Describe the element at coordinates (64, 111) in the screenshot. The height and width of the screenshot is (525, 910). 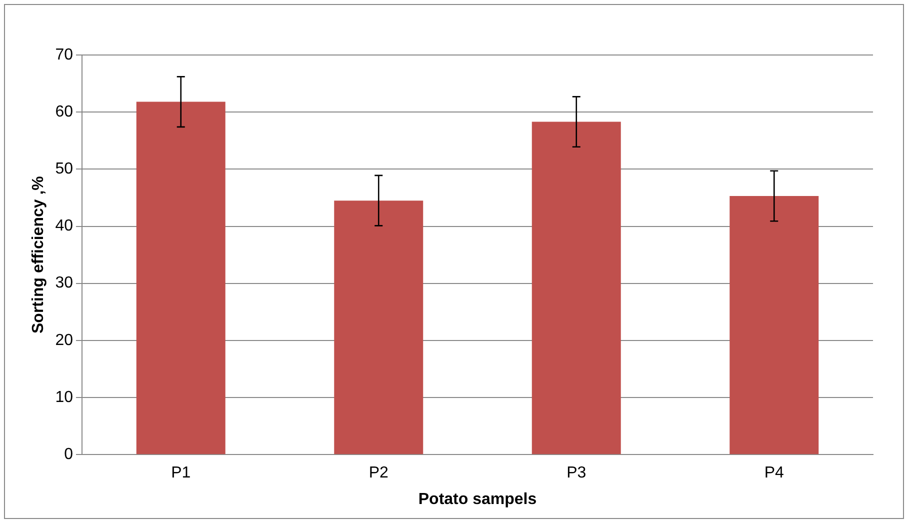
I see `y-tick-label: 60` at that location.